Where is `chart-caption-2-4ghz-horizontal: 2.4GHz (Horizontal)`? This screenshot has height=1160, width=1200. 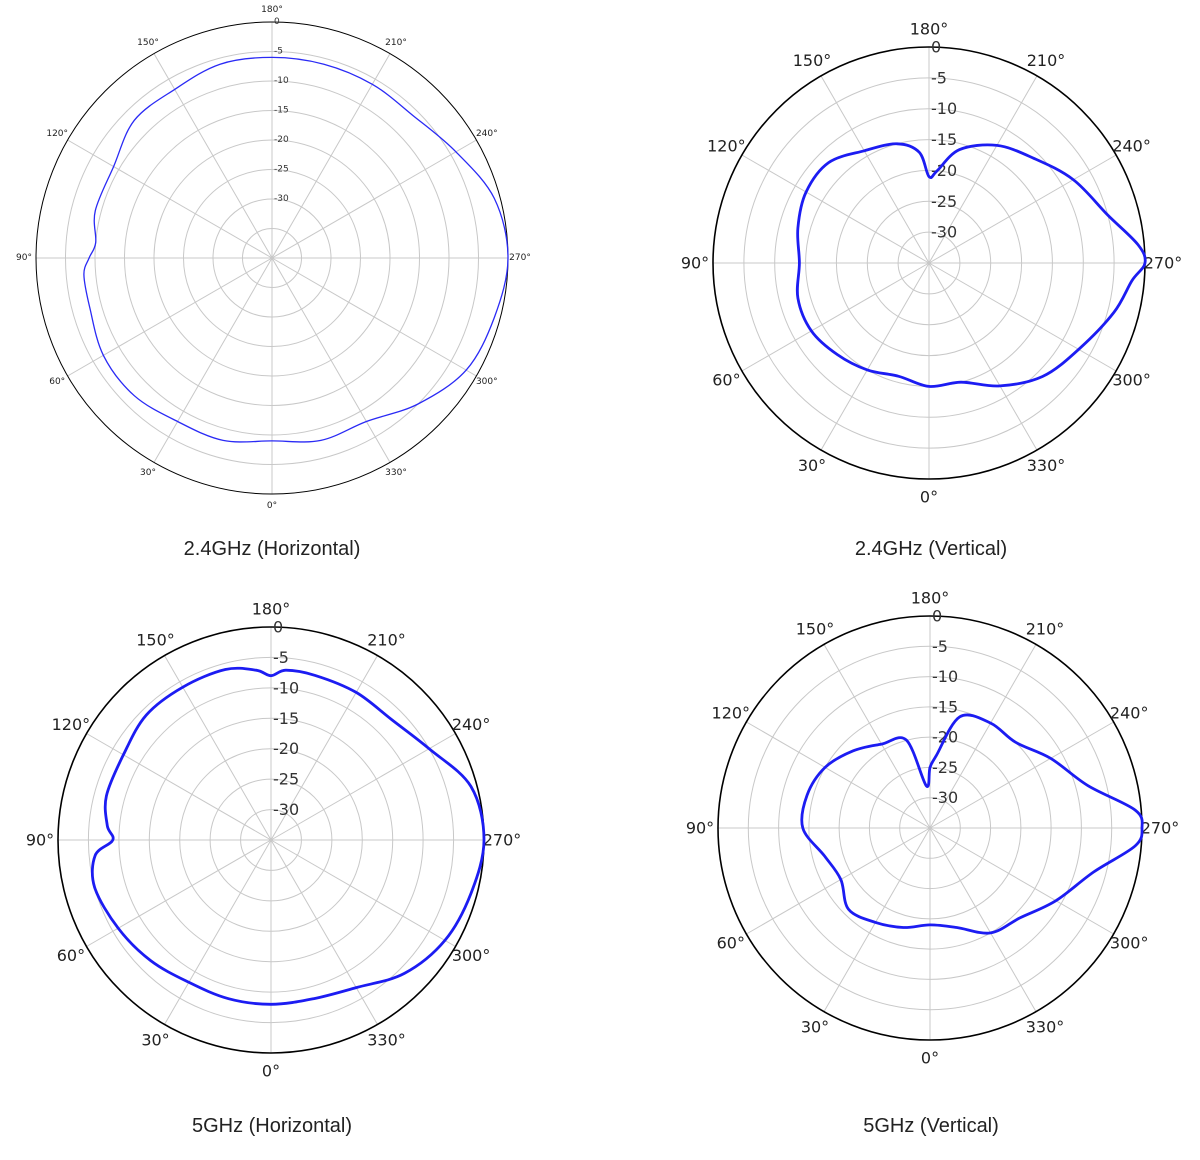
chart-caption-2-4ghz-horizontal: 2.4GHz (Horizontal) is located at coordinates (272, 549).